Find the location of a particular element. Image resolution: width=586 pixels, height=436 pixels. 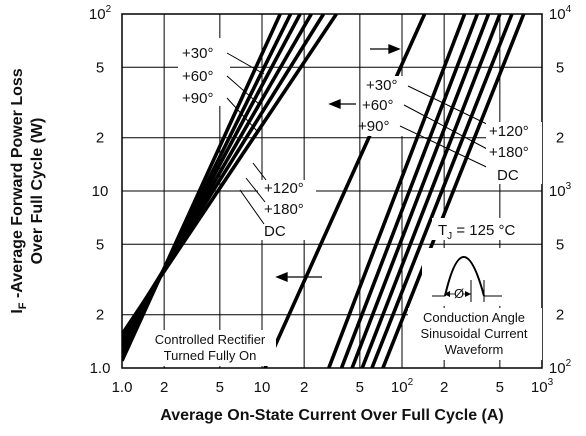

right-label-30: +30° is located at coordinates (381, 85).